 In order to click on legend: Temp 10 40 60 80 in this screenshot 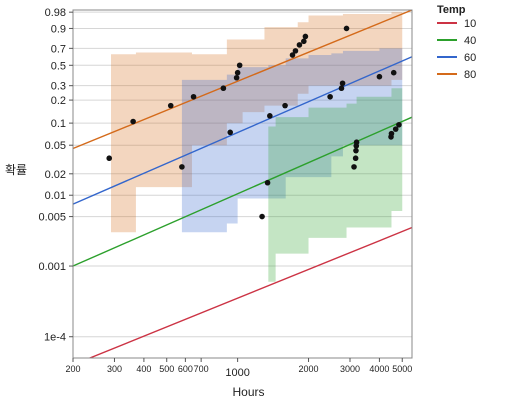, I will do `click(456, 42)`.